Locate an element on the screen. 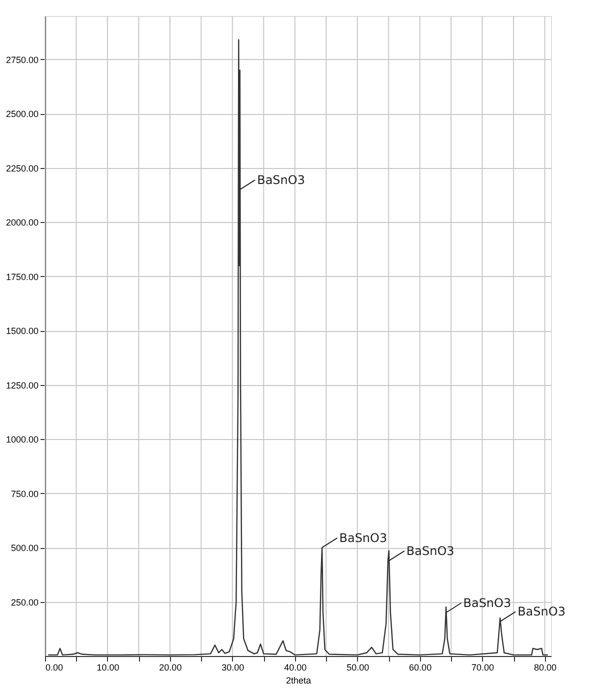 The width and height of the screenshot is (604, 690). y-tick-label: 2000.00 is located at coordinates (22, 223).